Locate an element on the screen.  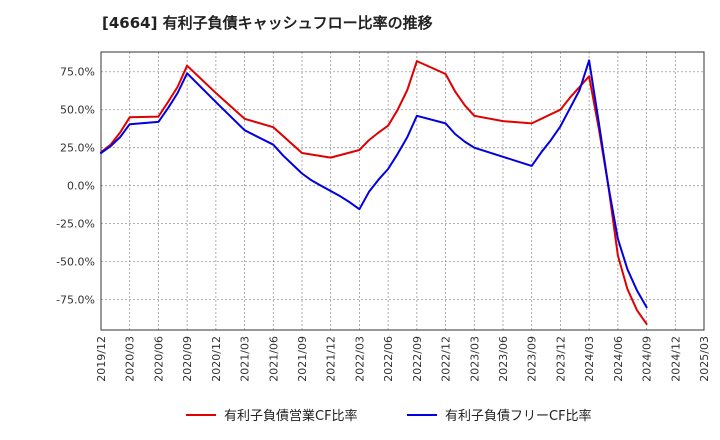
x-tick-label: 2020/03 is located at coordinates (130, 359).